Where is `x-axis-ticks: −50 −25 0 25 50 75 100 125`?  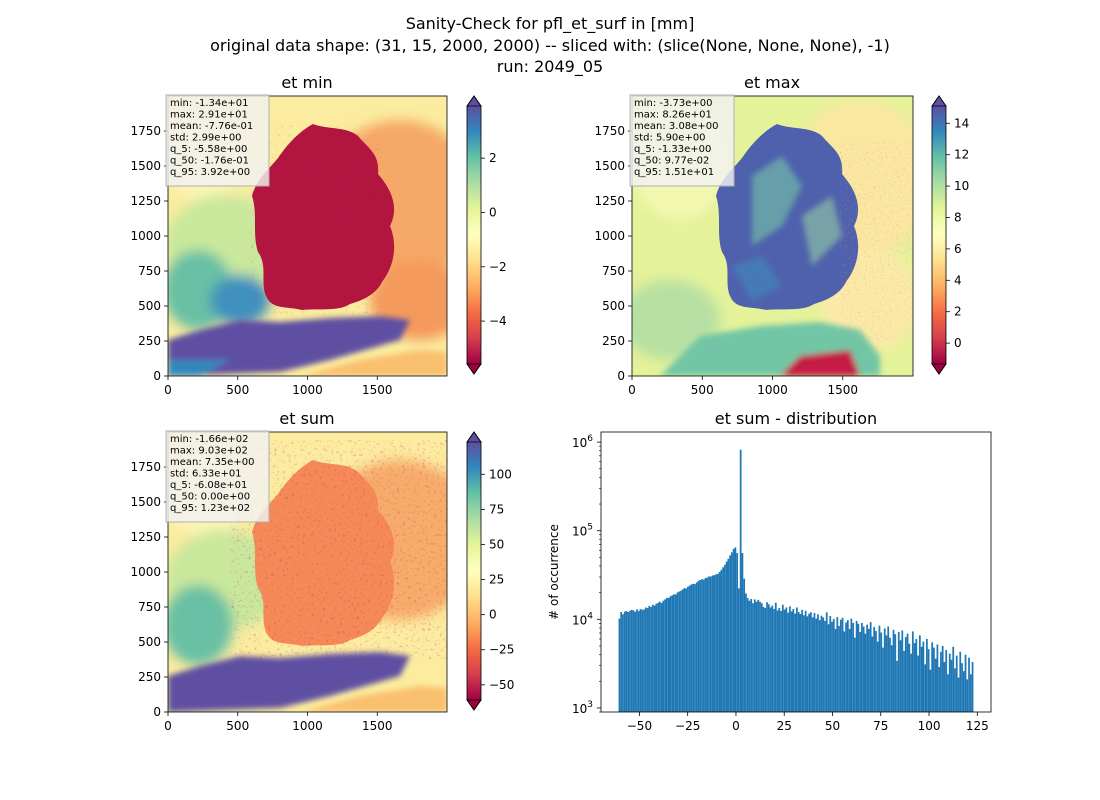
x-axis-ticks: −50 −25 0 25 50 75 100 125 is located at coordinates (808, 722).